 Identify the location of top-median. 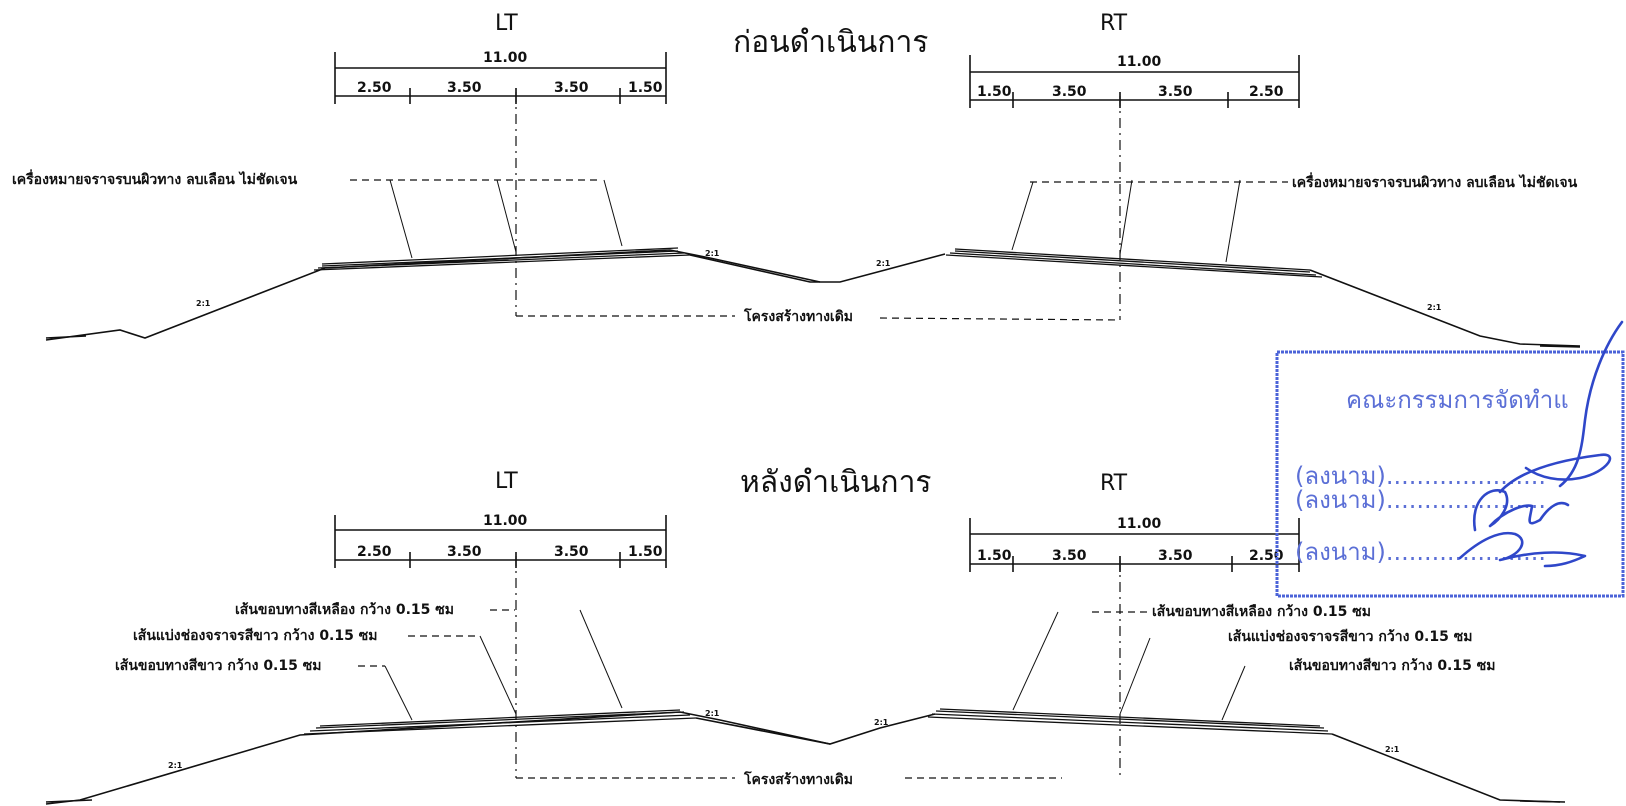
(817, 268).